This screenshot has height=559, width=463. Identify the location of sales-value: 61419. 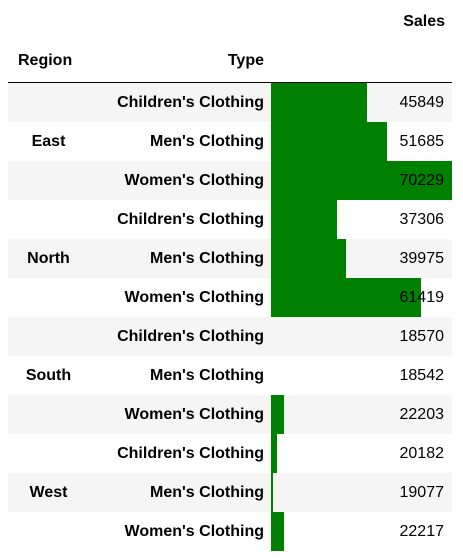
(422, 297).